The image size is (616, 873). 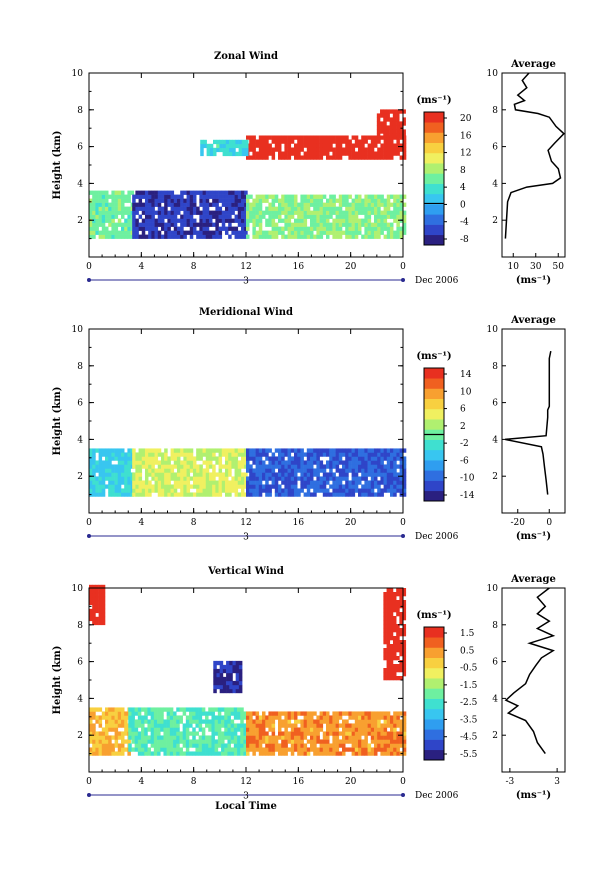 I want to click on vertical-average-ytick-label: 10, so click(x=493, y=589).